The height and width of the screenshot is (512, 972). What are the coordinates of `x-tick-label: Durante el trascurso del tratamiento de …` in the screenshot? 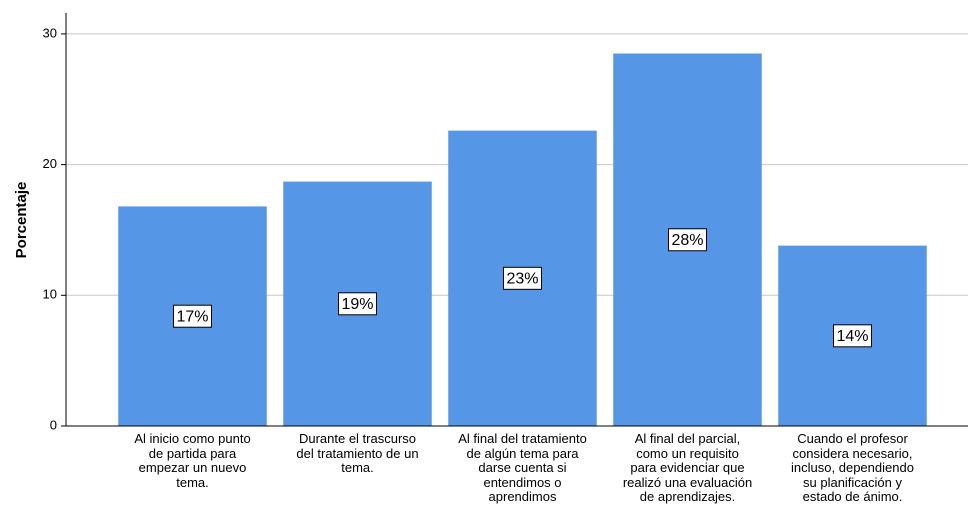 It's located at (357, 453).